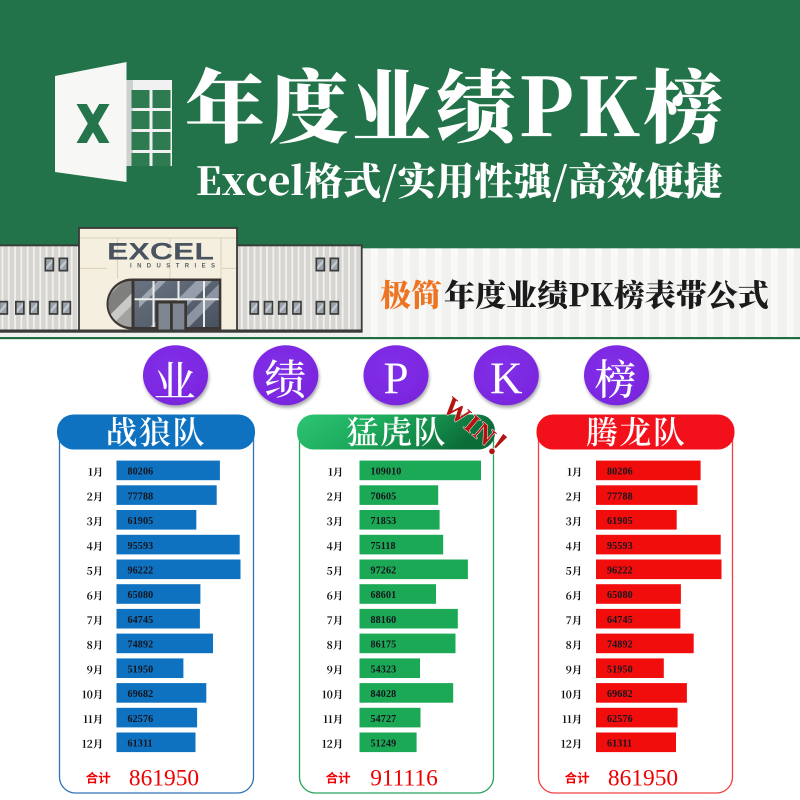 This screenshot has width=800, height=800. What do you see at coordinates (506, 379) in the screenshot?
I see `svg-text: K` at bounding box center [506, 379].